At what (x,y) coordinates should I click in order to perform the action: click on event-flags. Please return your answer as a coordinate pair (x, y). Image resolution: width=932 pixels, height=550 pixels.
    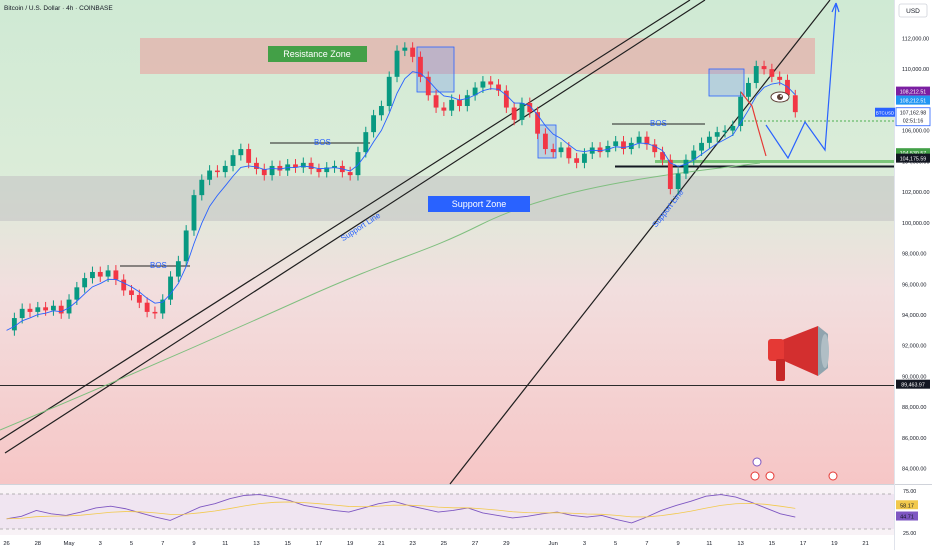
    Looking at the image, I should click on (794, 469).